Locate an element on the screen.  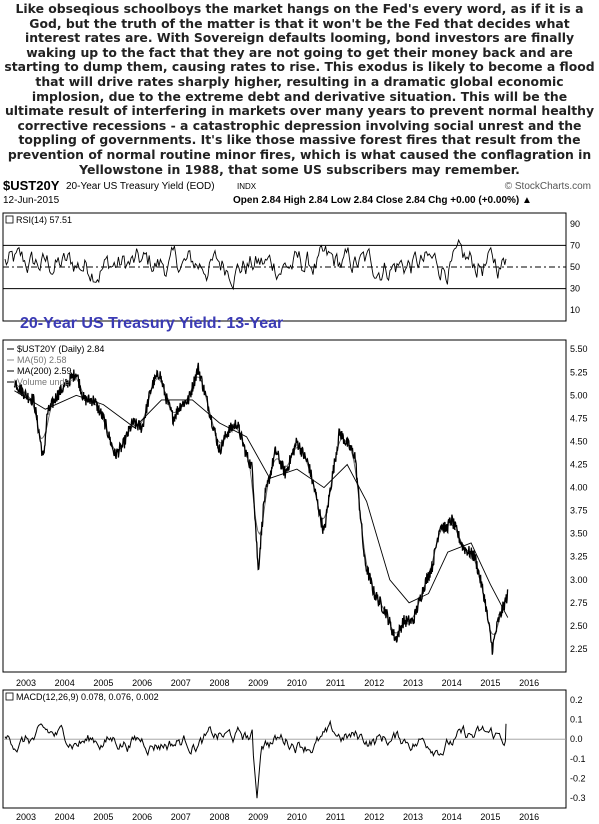
macd-tick-label: -0.1 is located at coordinates (578, 759).